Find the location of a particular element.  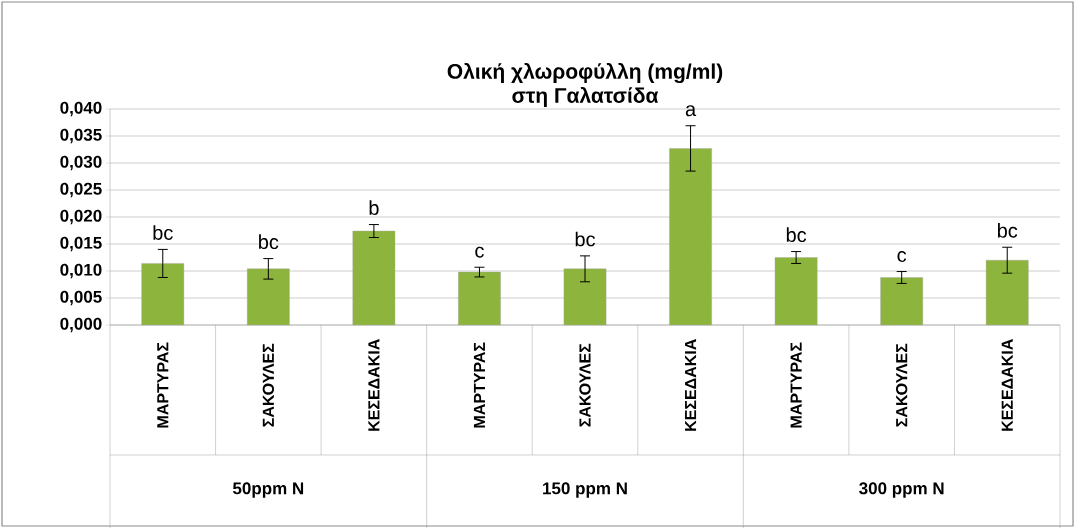

y-tick-label: 0,030 is located at coordinates (81, 163).